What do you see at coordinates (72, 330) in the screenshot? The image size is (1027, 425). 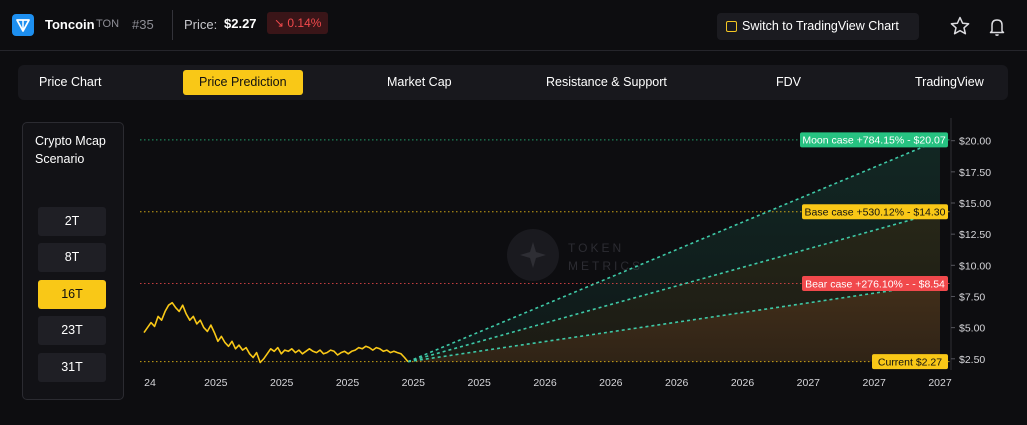 I see `scenario-23t-button: 23T` at bounding box center [72, 330].